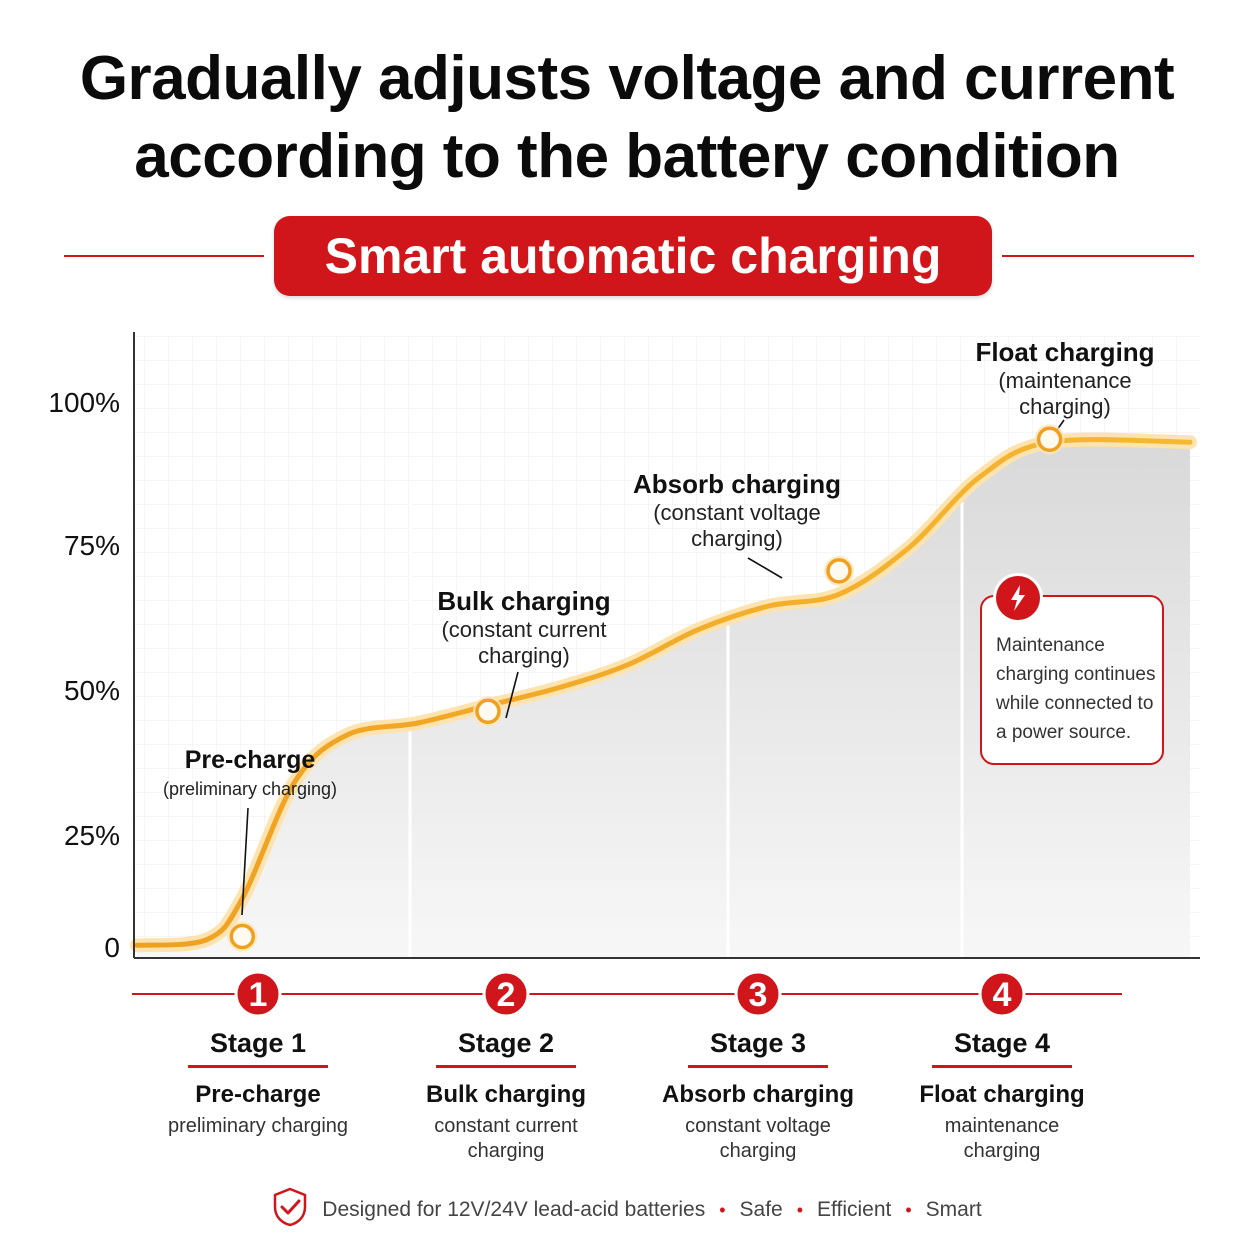 The width and height of the screenshot is (1254, 1254). I want to click on stage-desc: constant current charging, so click(506, 1138).